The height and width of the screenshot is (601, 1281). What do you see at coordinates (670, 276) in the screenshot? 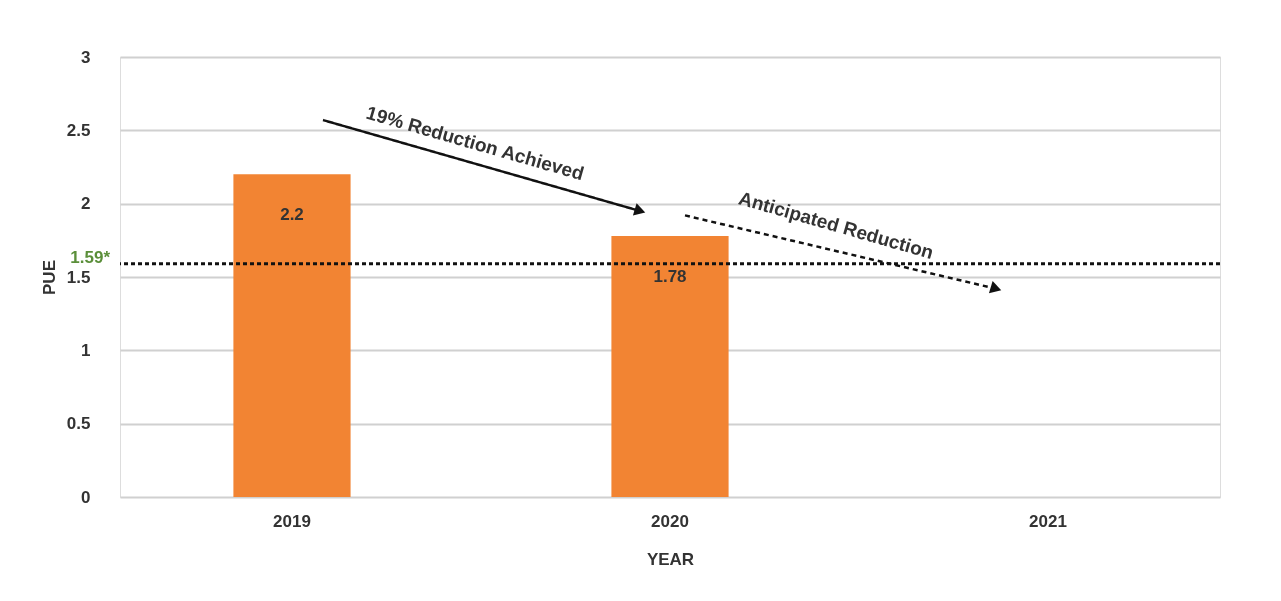
I see `data-label: 1.78` at bounding box center [670, 276].